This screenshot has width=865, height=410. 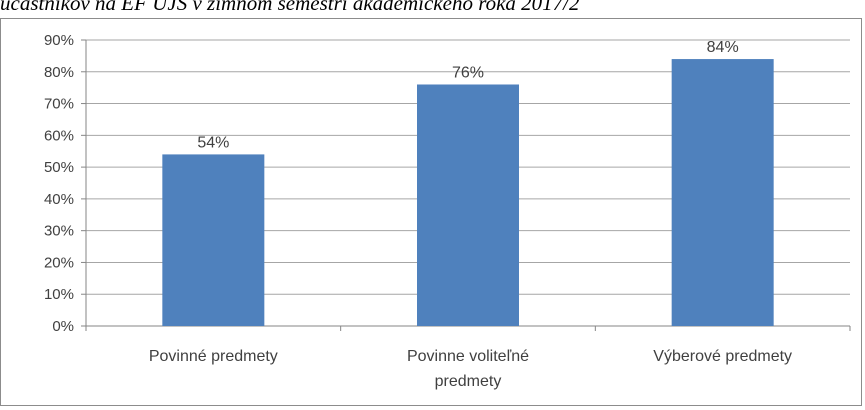 I want to click on bar-value-label: 76%, so click(x=468, y=72).